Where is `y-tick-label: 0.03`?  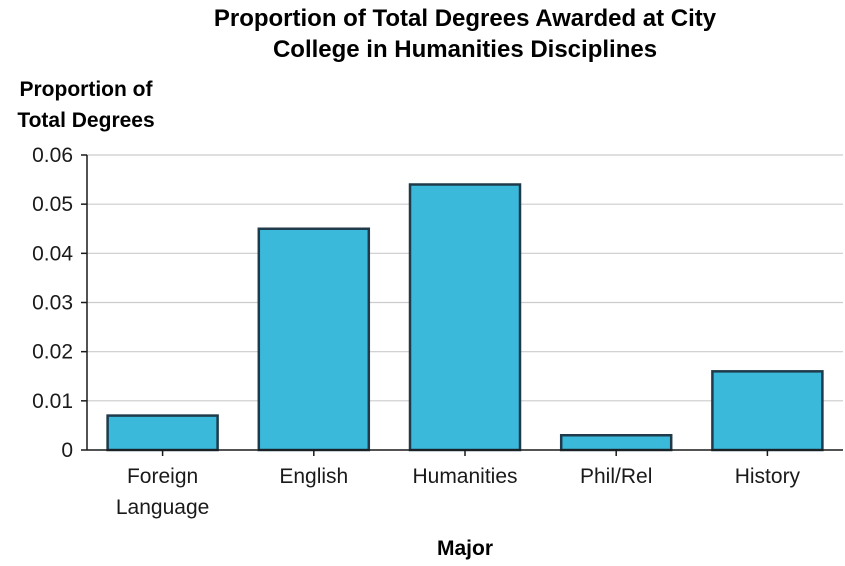
y-tick-label: 0.03 is located at coordinates (52, 303).